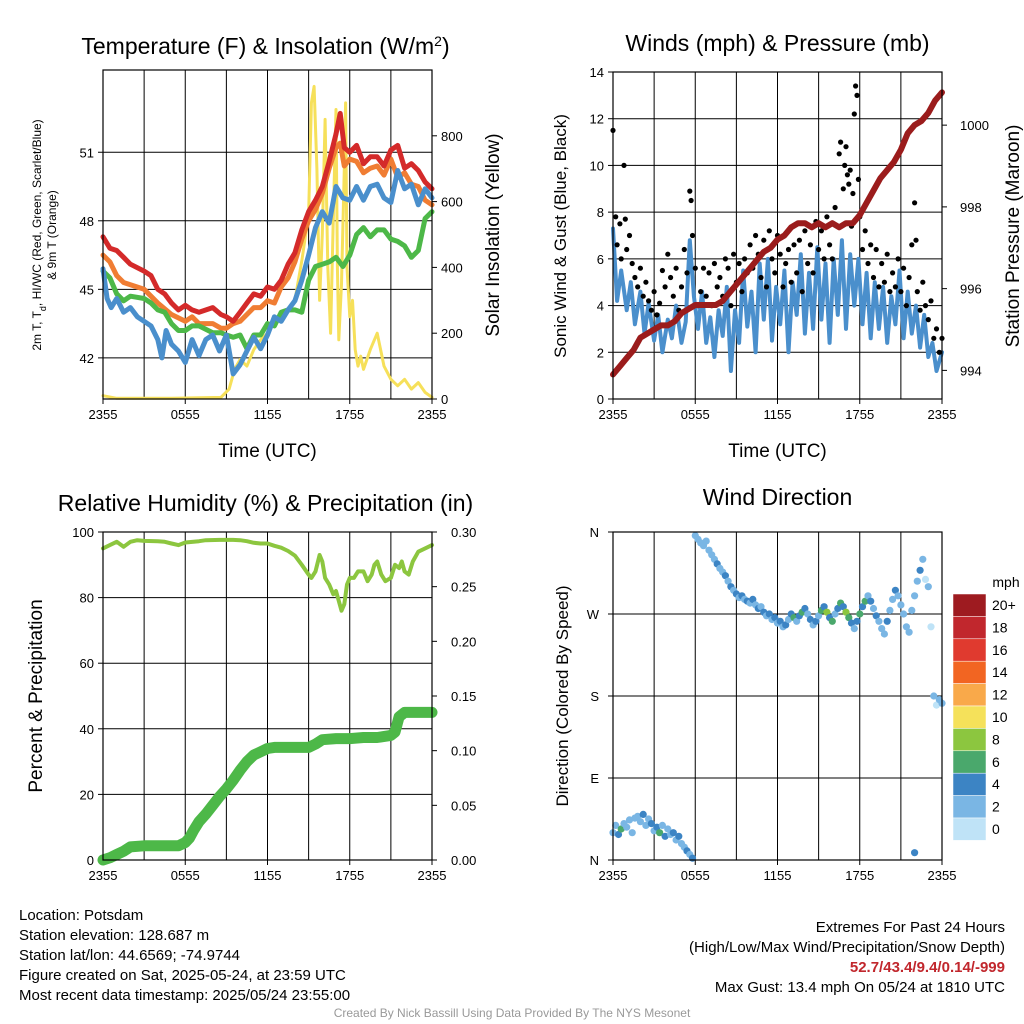  I want to click on wdir-ytick-label: W, so click(593, 614).